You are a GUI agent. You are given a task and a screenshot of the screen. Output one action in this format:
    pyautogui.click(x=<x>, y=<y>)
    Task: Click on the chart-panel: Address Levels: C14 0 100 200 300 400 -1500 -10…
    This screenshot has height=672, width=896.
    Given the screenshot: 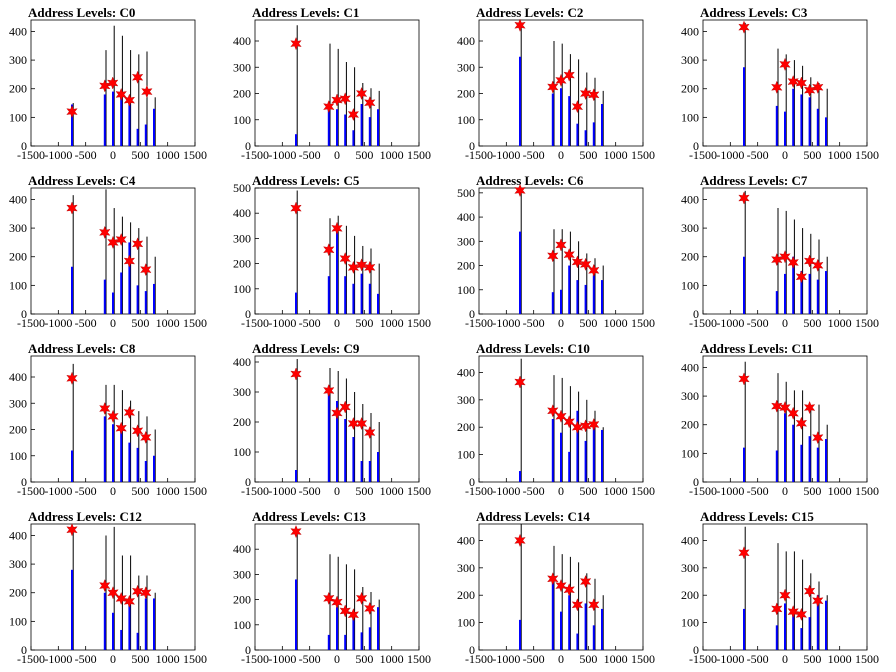 What is the action you would take?
    pyautogui.click(x=556, y=587)
    